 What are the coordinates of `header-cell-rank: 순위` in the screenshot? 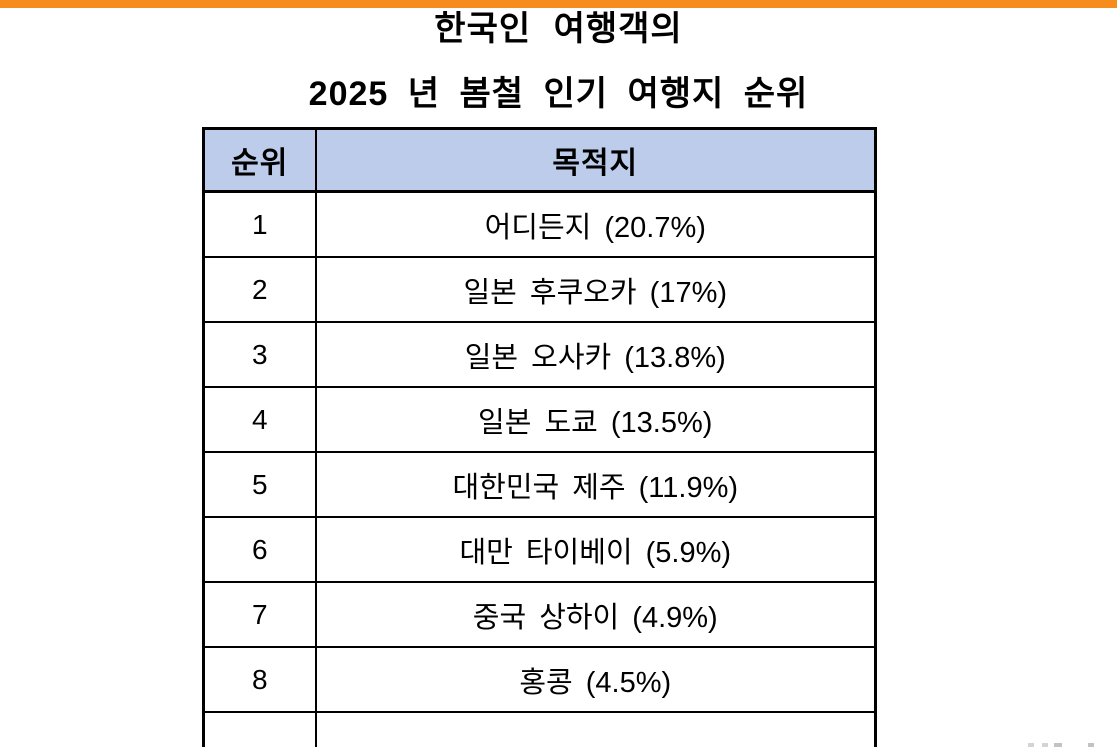 It's located at (259, 160).